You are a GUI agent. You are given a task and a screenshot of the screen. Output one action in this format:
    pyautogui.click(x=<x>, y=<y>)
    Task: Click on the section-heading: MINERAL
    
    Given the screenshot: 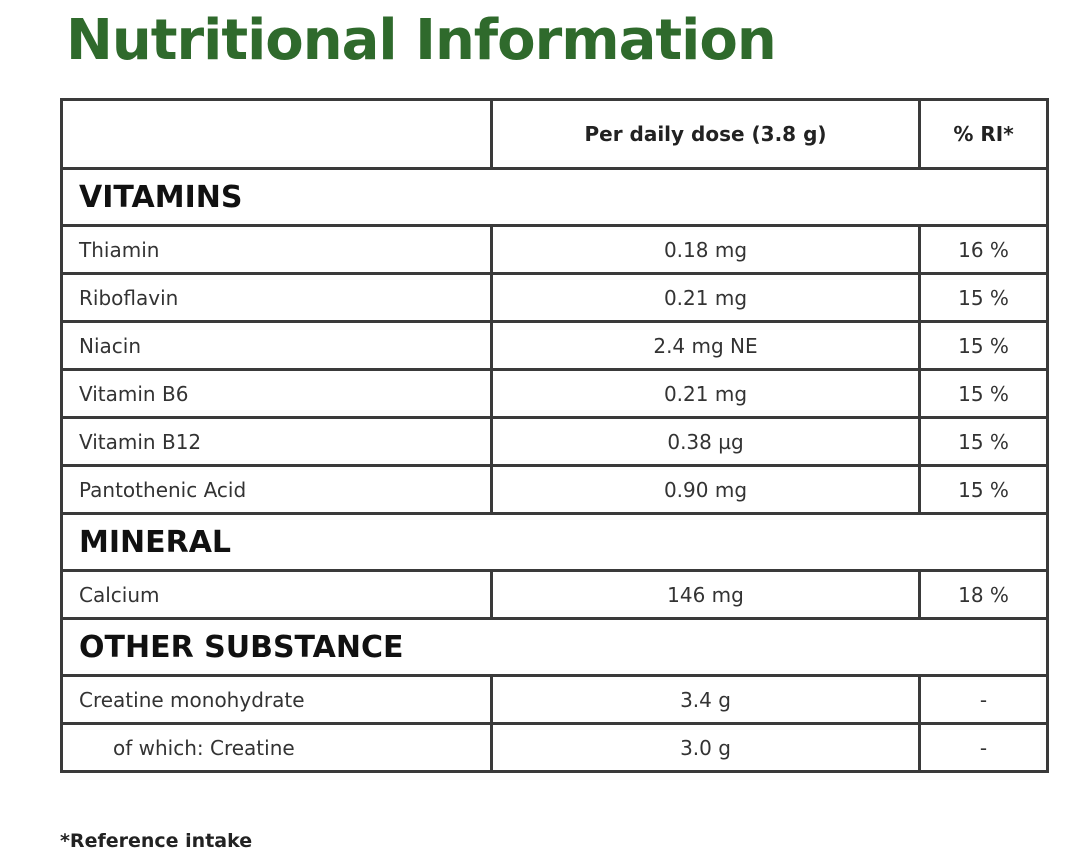 What is the action you would take?
    pyautogui.click(x=554, y=542)
    